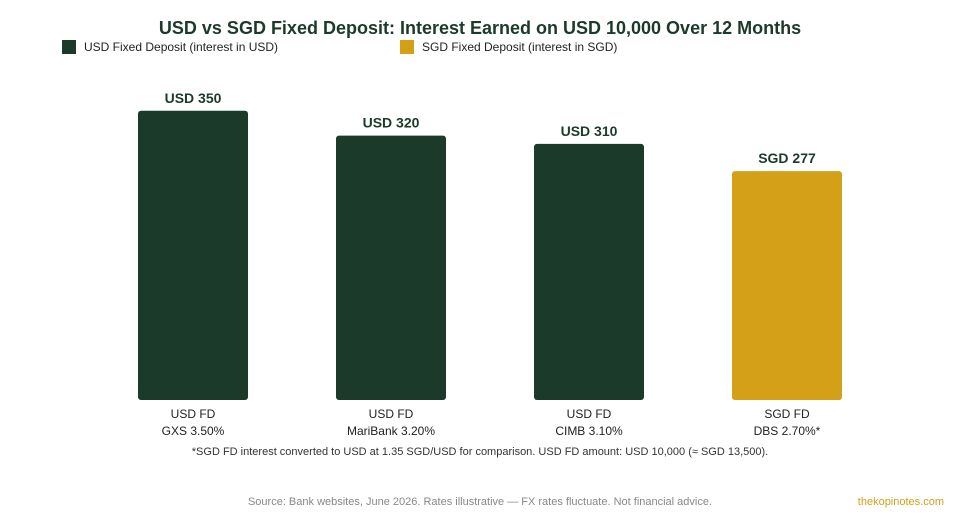 Image resolution: width=960 pixels, height=520 pixels. Describe the element at coordinates (391, 414) in the screenshot. I see `category-label-1-0: USD FD` at that location.